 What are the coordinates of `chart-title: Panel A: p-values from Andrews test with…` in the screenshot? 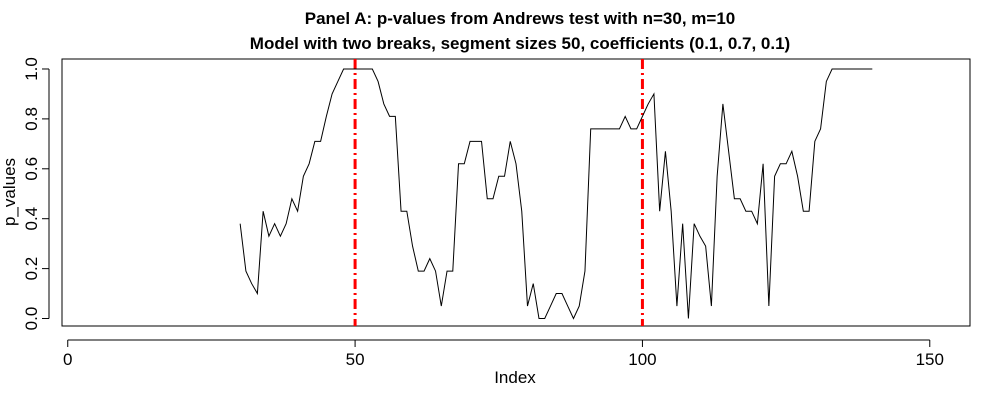 It's located at (520, 18).